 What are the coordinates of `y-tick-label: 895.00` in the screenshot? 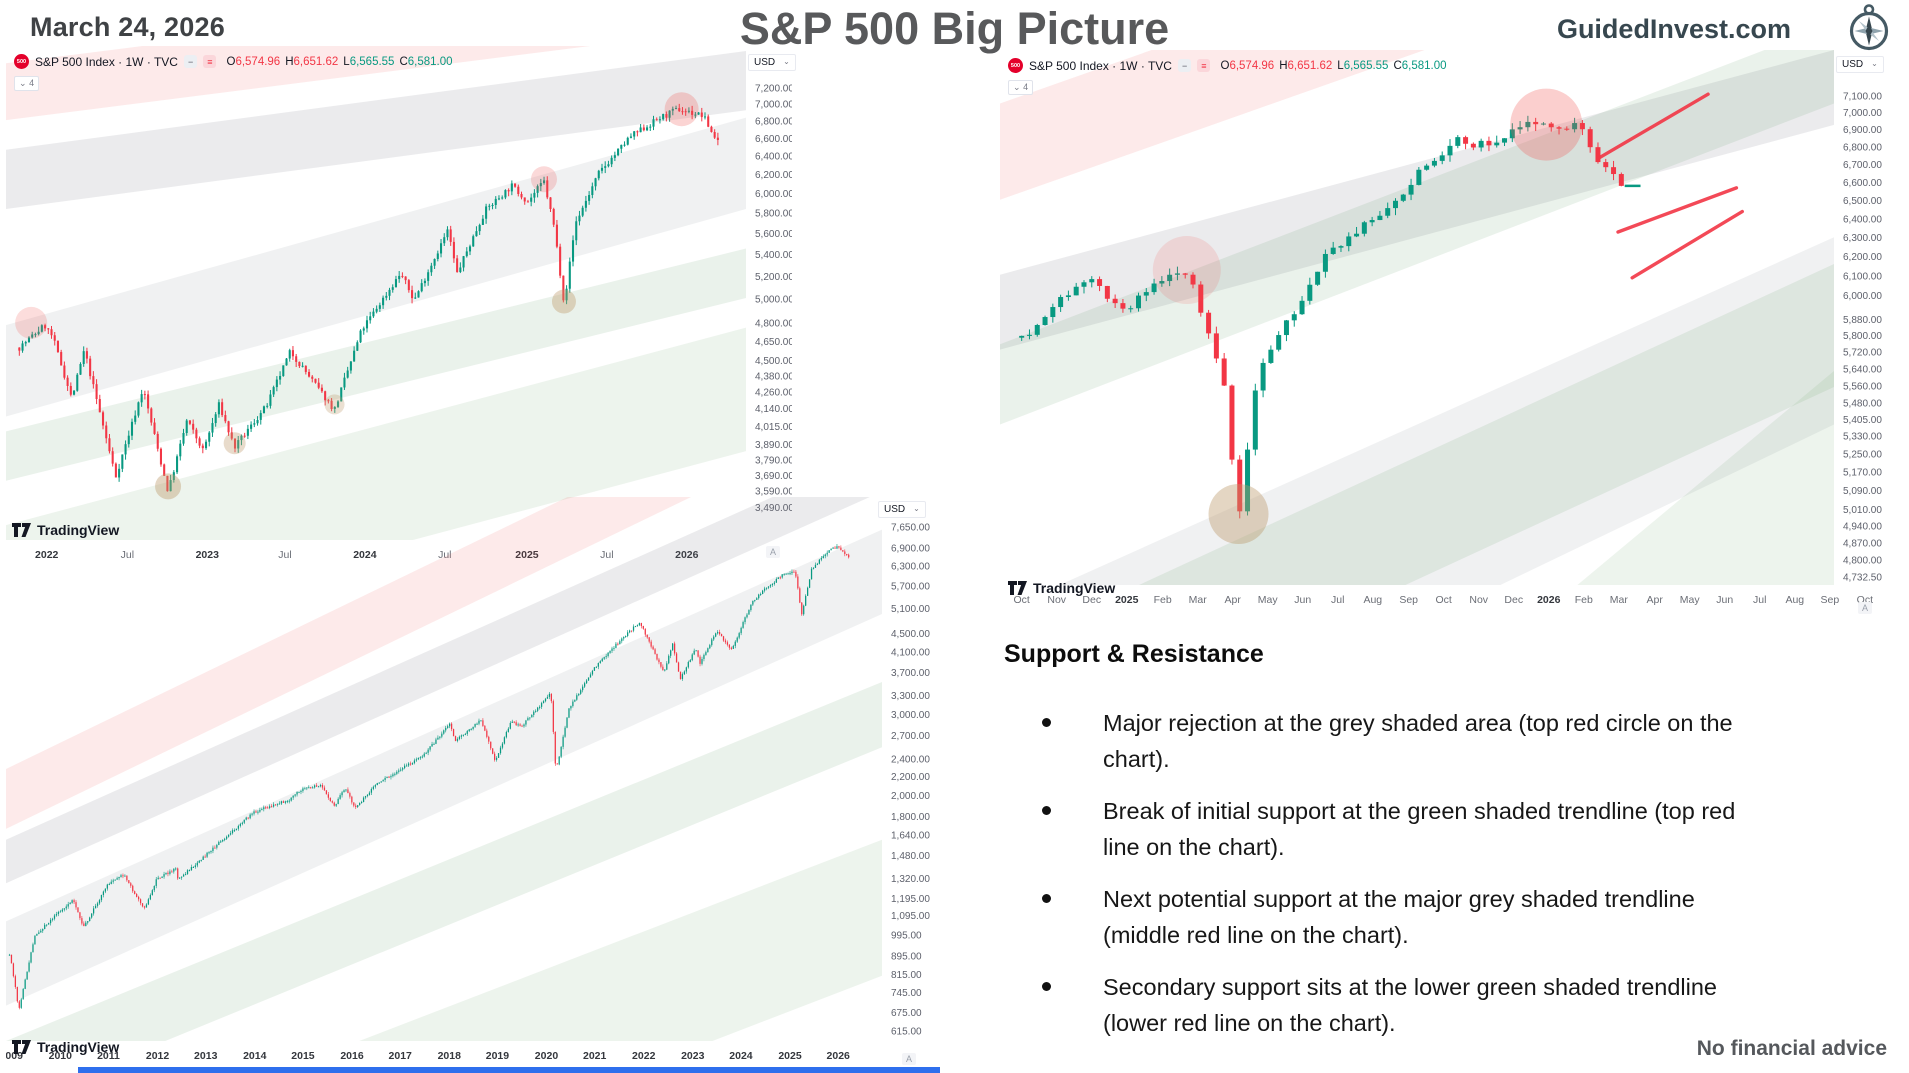 It's located at (906, 957).